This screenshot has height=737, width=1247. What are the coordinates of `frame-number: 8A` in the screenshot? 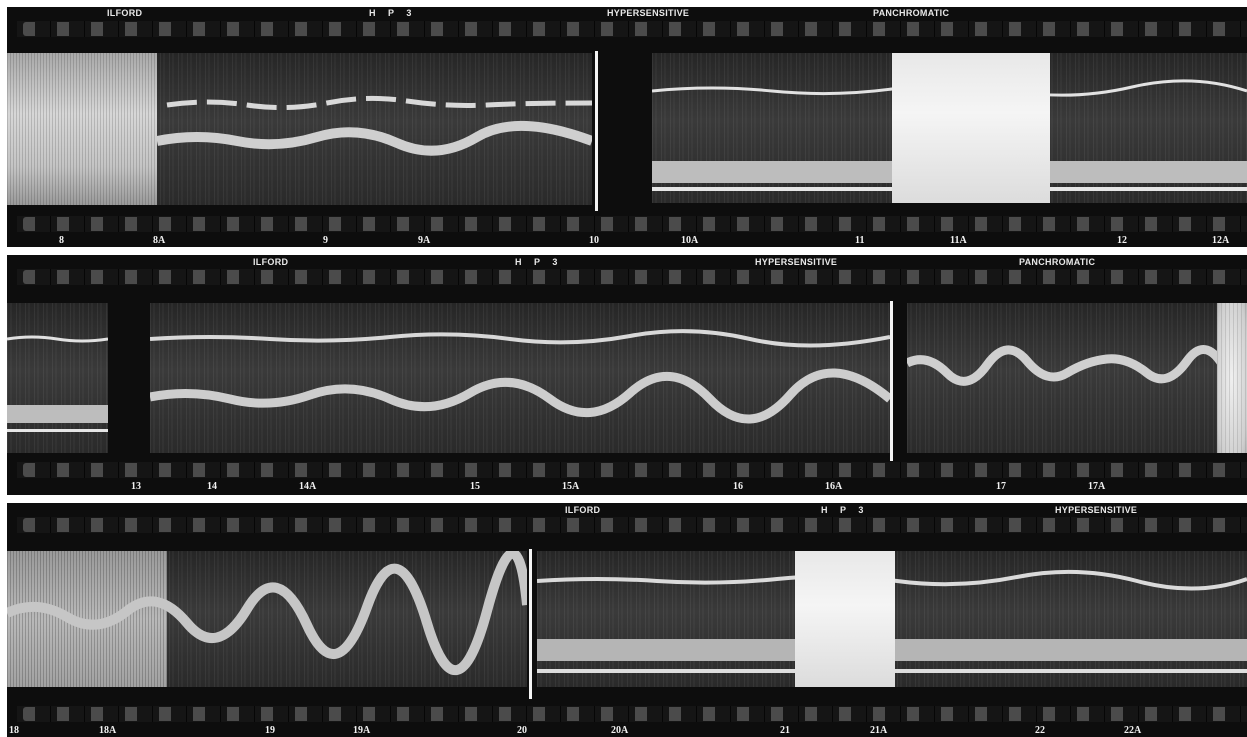 It's located at (159, 240).